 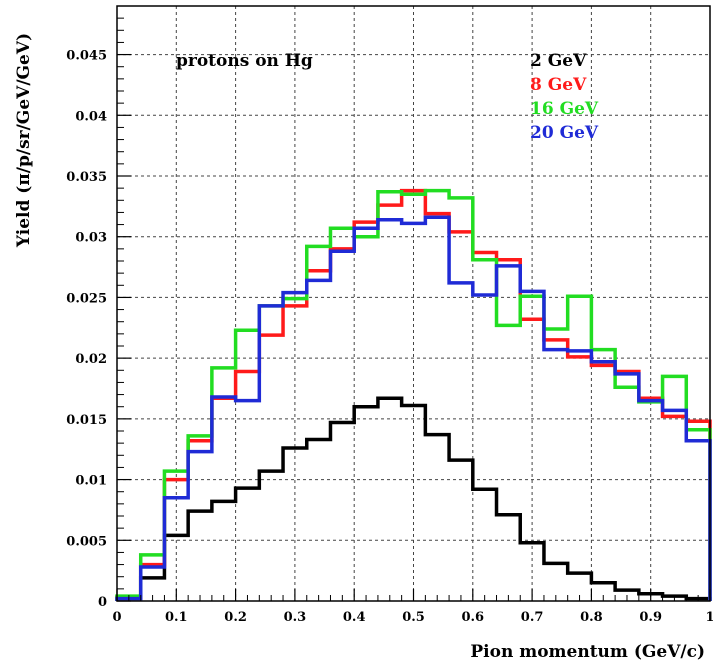 What do you see at coordinates (472, 617) in the screenshot?
I see `x-tick-label: 0.6` at bounding box center [472, 617].